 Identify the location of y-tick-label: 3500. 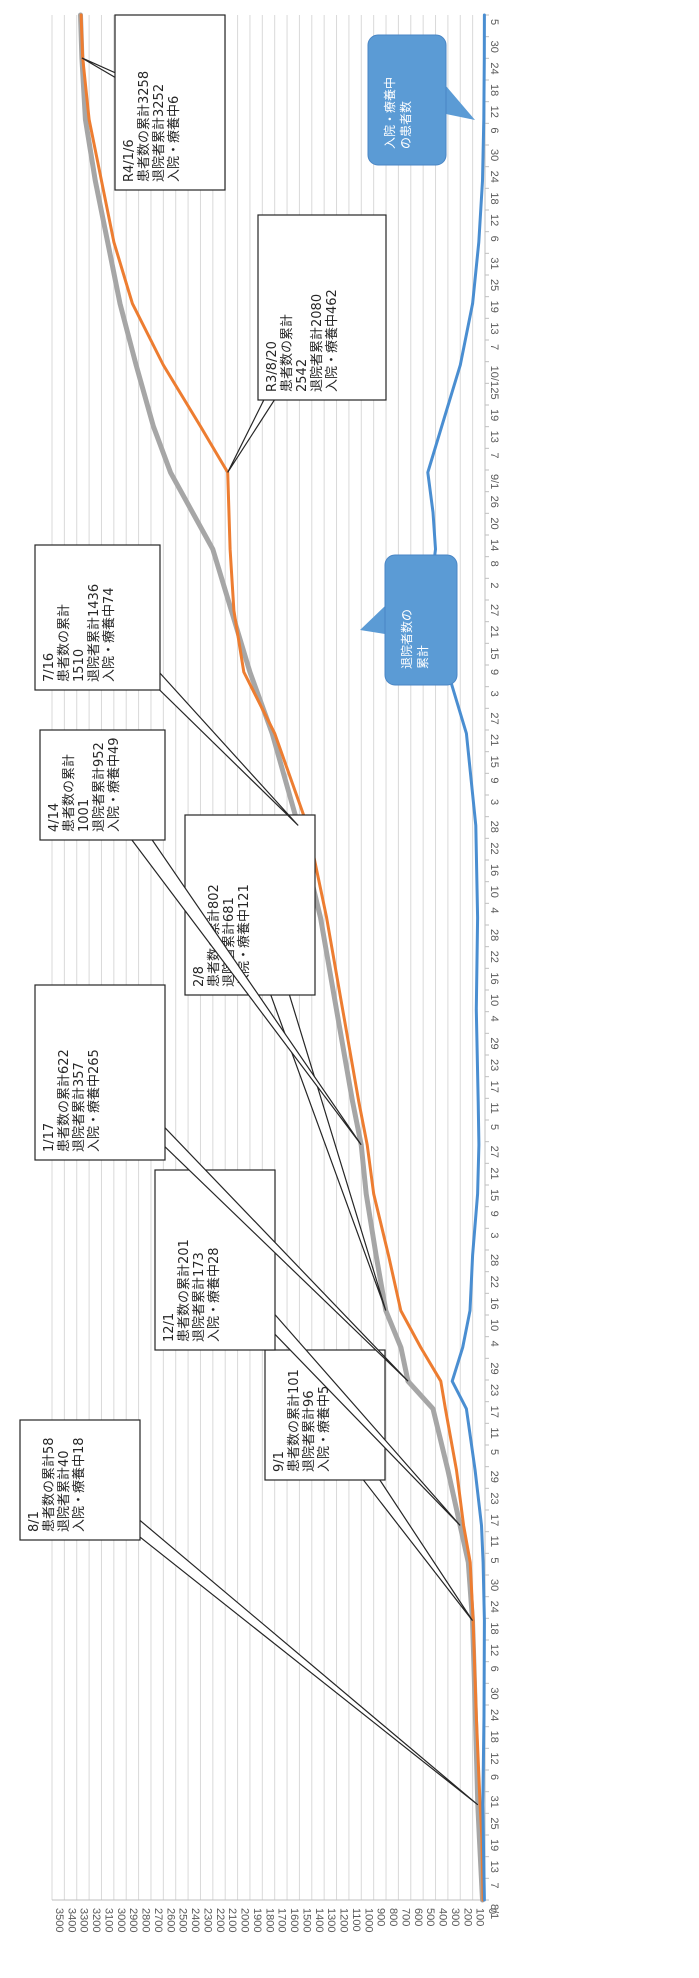
(59, 1920).